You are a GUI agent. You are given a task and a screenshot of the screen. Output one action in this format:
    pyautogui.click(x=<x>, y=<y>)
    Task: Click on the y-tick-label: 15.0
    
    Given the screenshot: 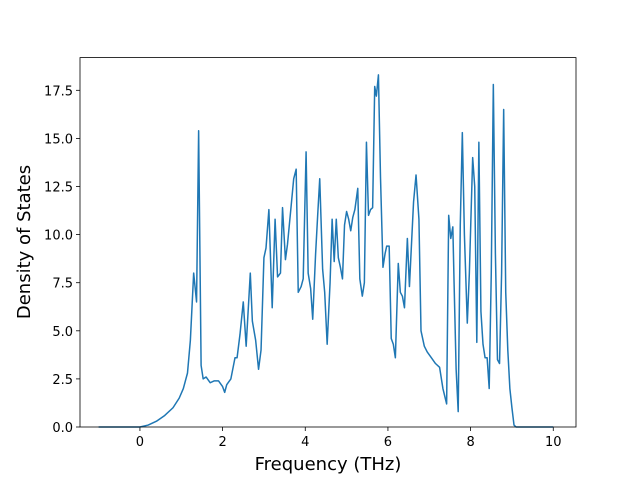 What is the action you would take?
    pyautogui.click(x=58, y=139)
    